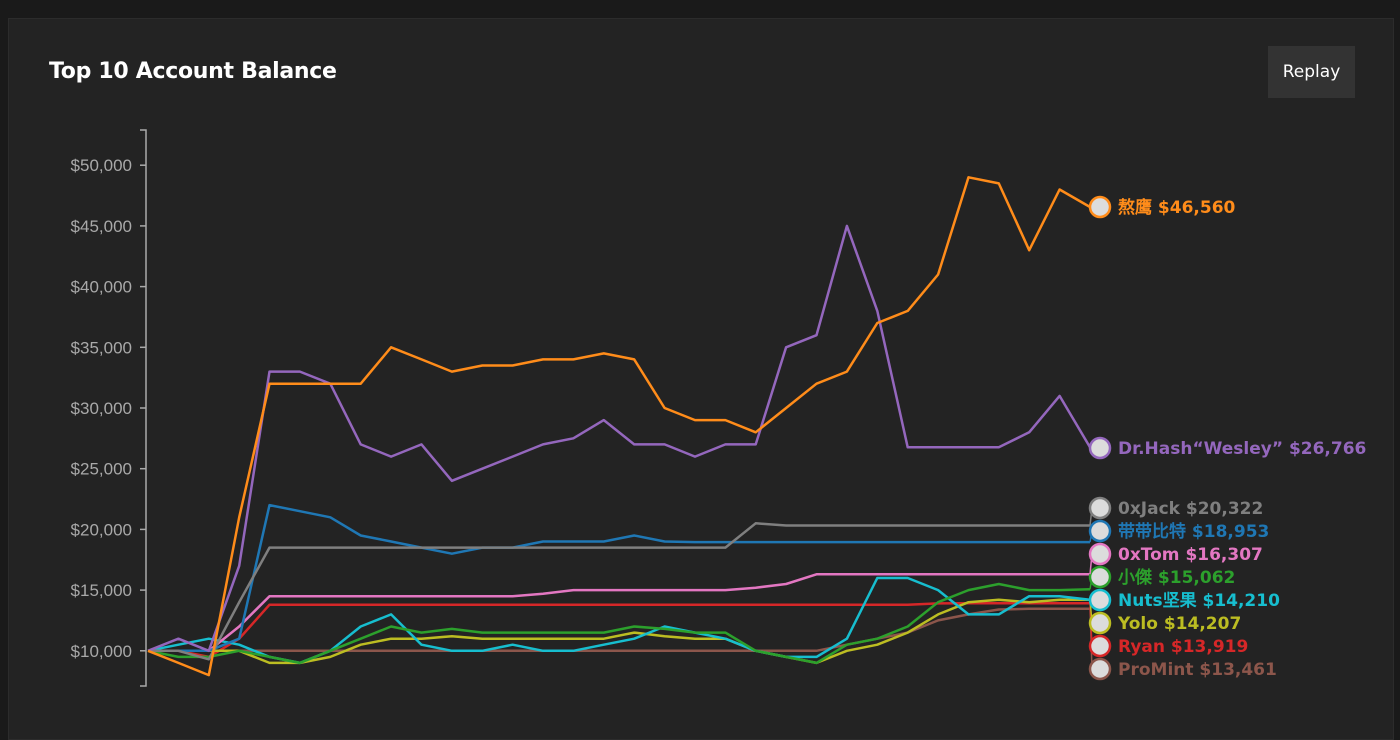 The image size is (1400, 740). What do you see at coordinates (1242, 449) in the screenshot?
I see `series-end-label: Dr.Hash“Wesley” $26,766` at bounding box center [1242, 449].